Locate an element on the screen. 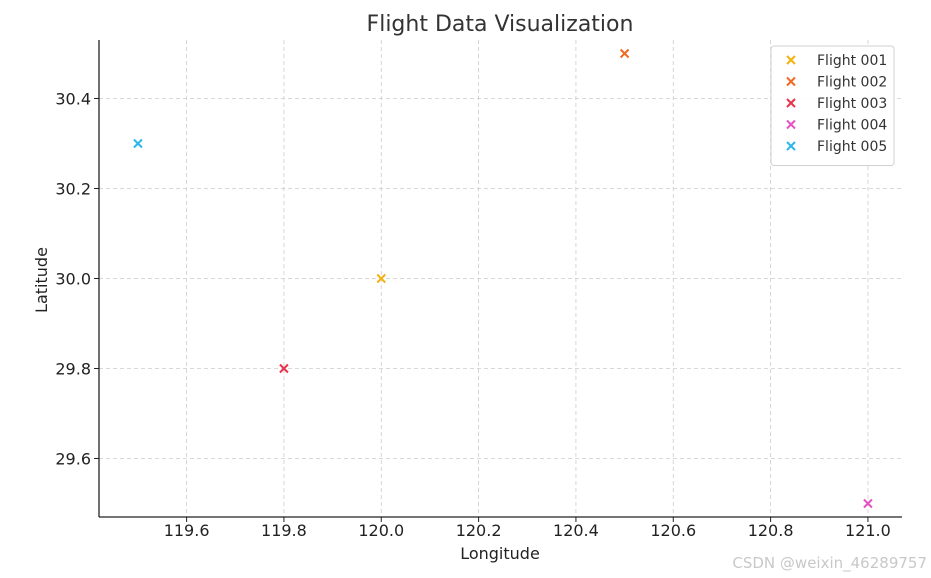 The height and width of the screenshot is (578, 931). y-tick-label: 30.2 is located at coordinates (73, 189).